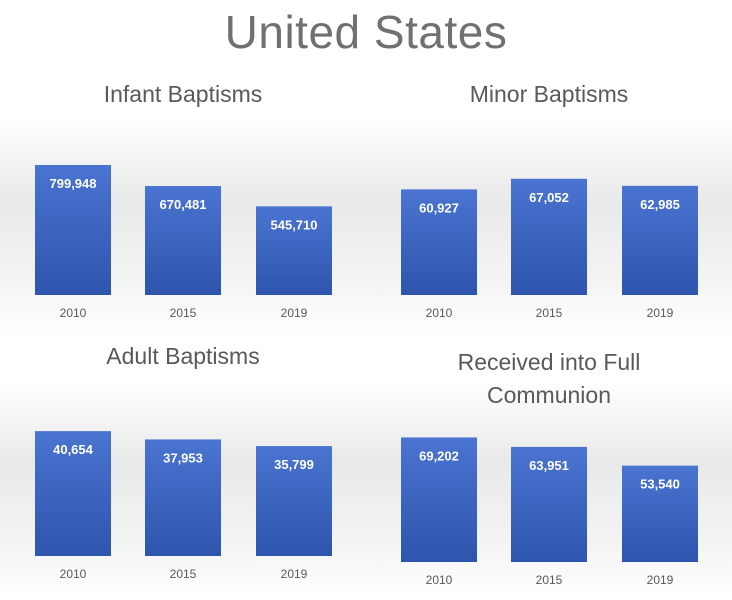  I want to click on chart-title: Minor Baptisms, so click(549, 94).